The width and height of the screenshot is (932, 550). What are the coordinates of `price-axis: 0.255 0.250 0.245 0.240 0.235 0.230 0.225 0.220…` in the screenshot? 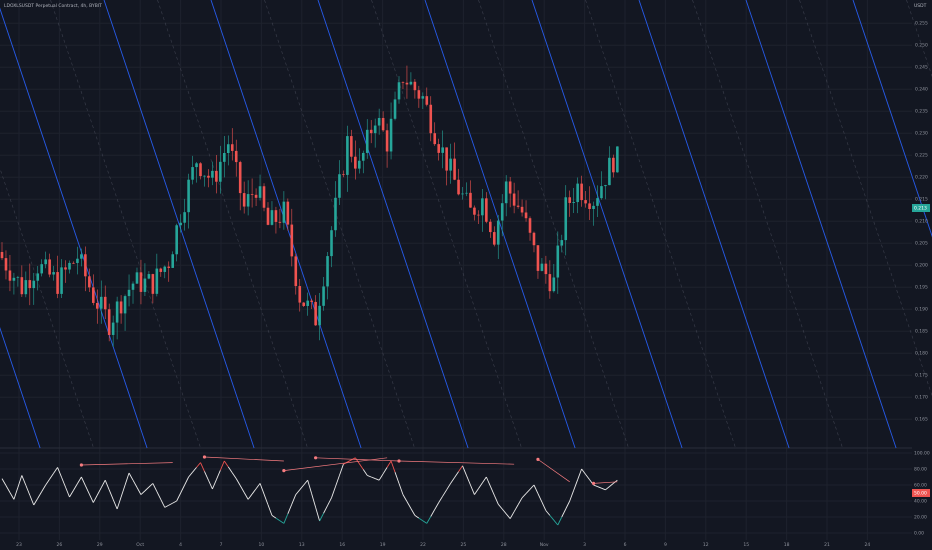 It's located at (921, 222).